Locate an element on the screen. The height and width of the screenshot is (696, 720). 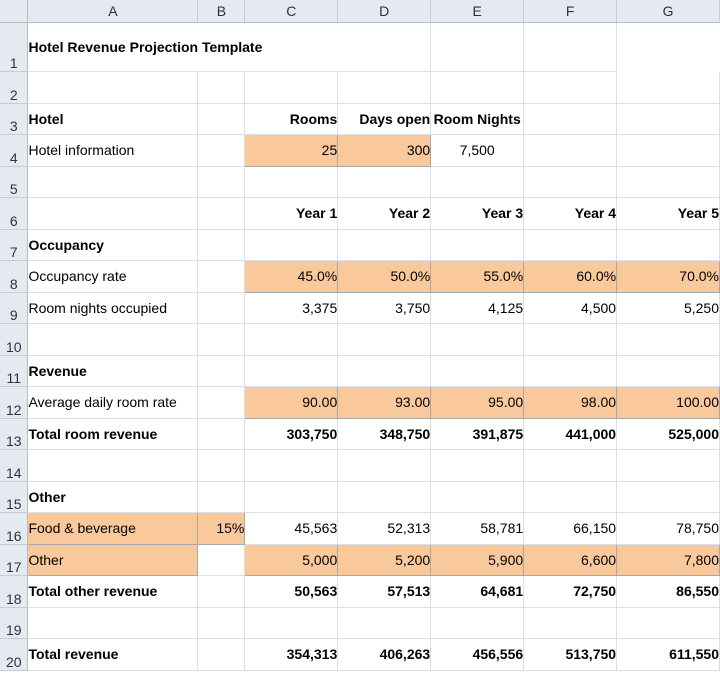
cell-b7 is located at coordinates (221, 245).